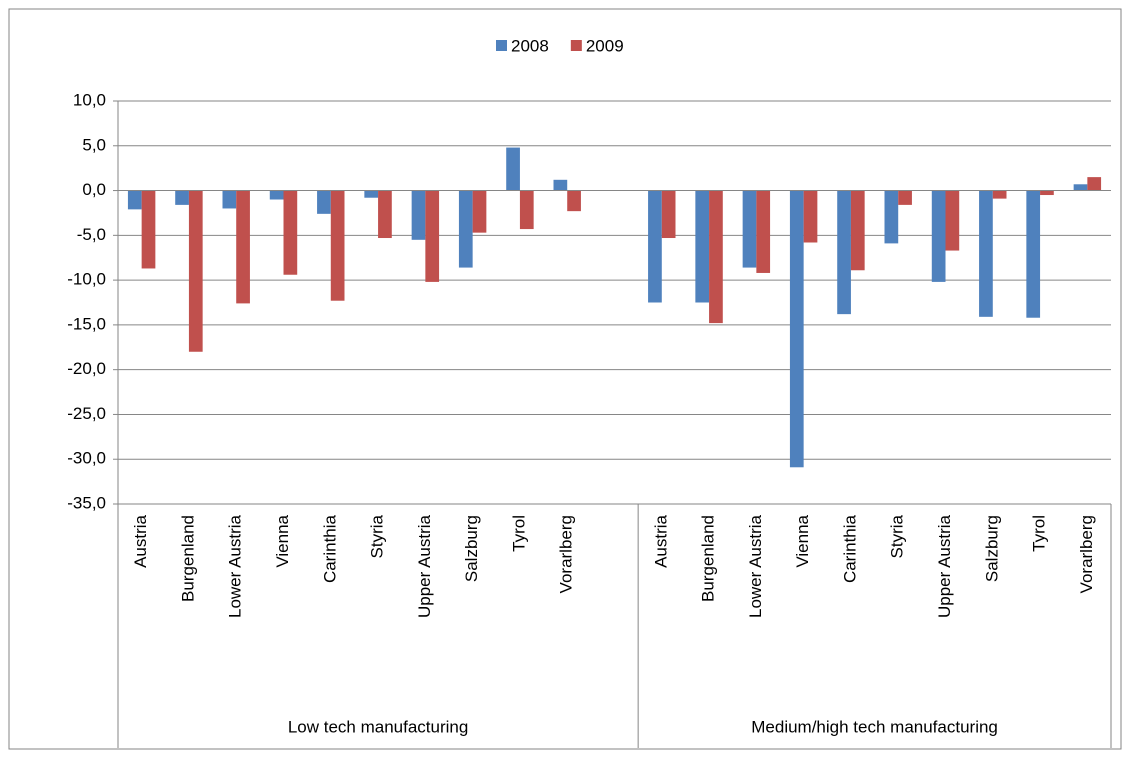 Image resolution: width=1131 pixels, height=763 pixels. Describe the element at coordinates (86, 502) in the screenshot. I see `y-tick-label: -35,0` at that location.